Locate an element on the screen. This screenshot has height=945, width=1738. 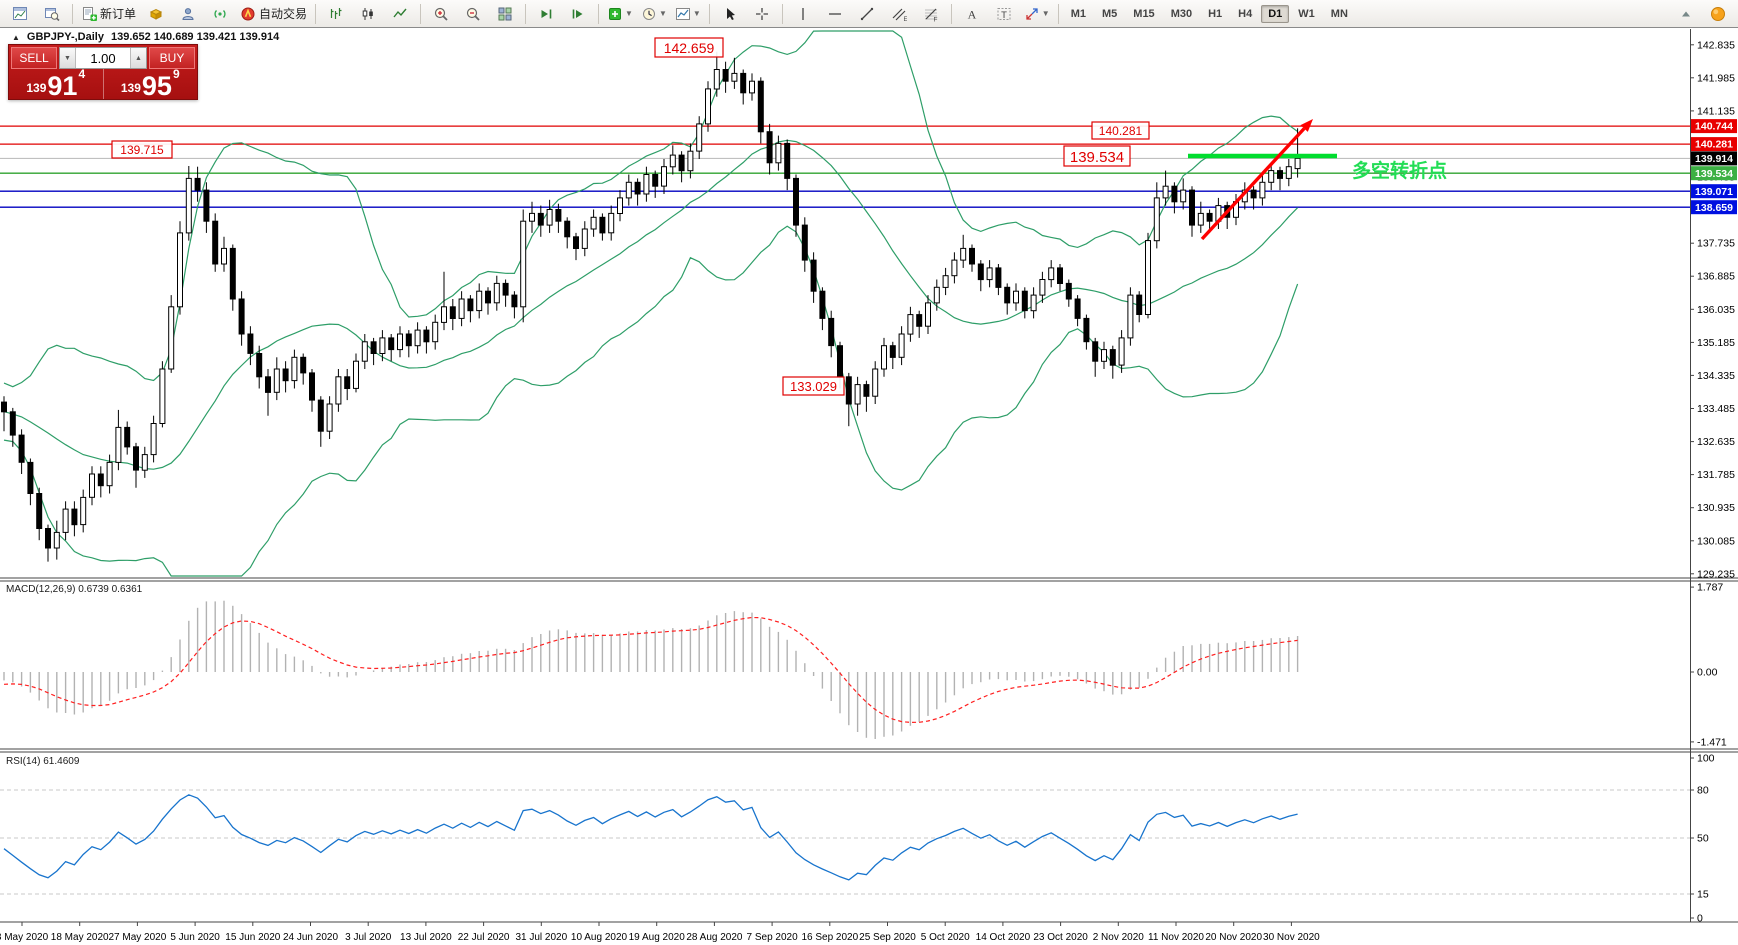
templates-button: ▼ is located at coordinates (688, 14).